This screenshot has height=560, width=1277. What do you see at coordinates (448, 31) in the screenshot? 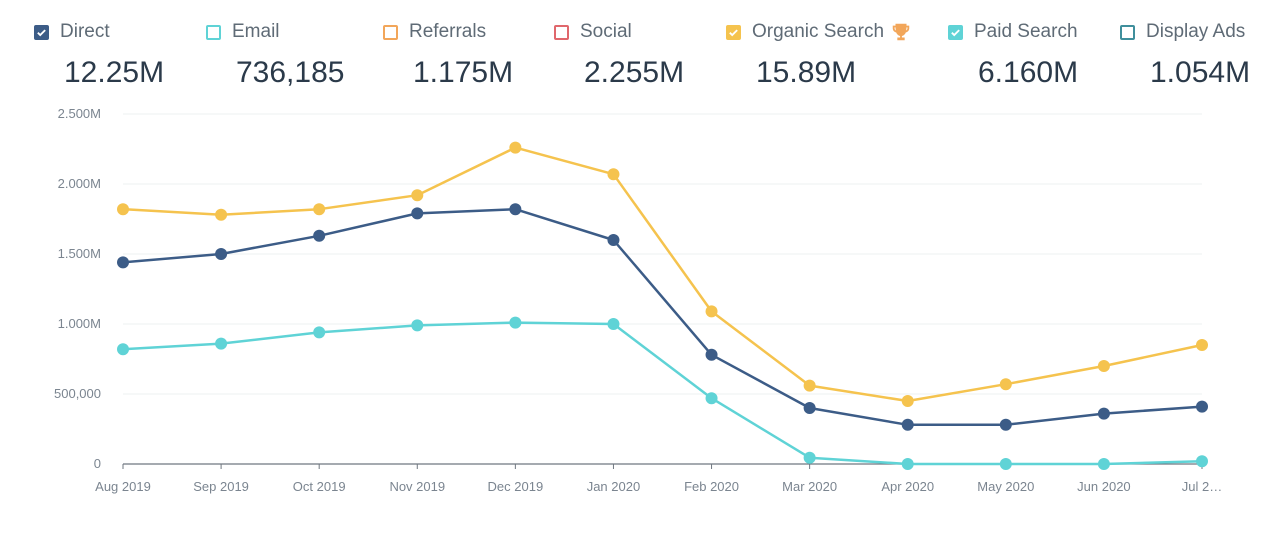
I see `legend-label: Referrals` at bounding box center [448, 31].